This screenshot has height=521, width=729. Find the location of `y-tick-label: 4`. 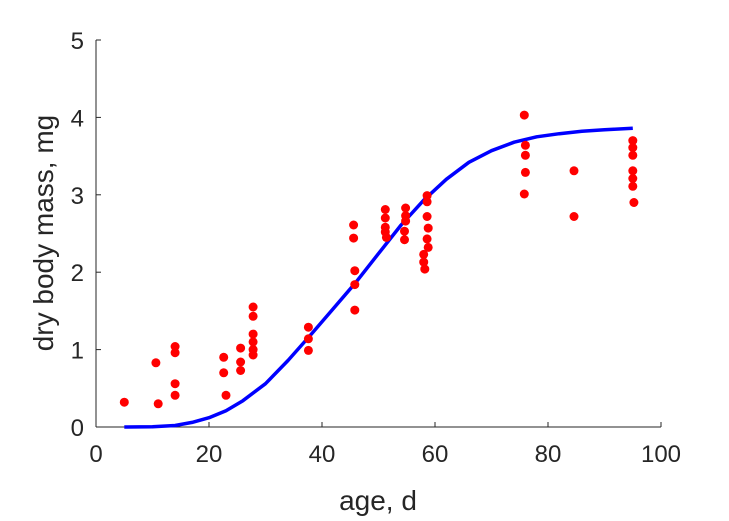

y-tick-label: 4 is located at coordinates (77, 118).